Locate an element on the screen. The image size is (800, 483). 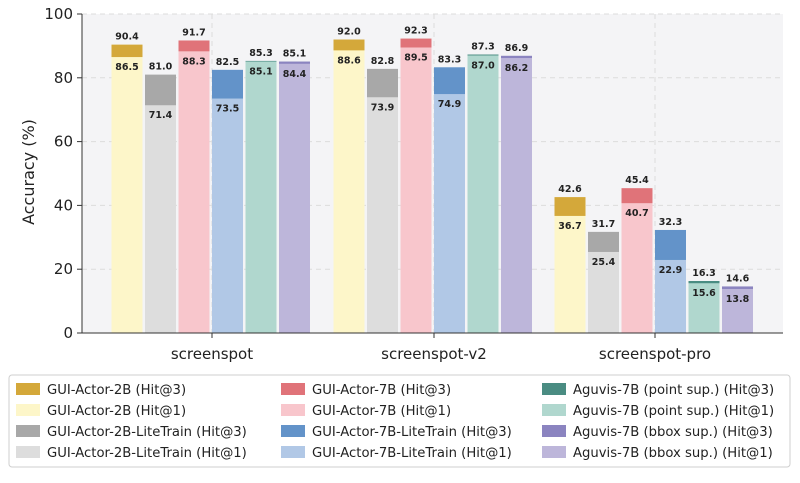
data-label-hit3: 85.3 is located at coordinates (260, 53).